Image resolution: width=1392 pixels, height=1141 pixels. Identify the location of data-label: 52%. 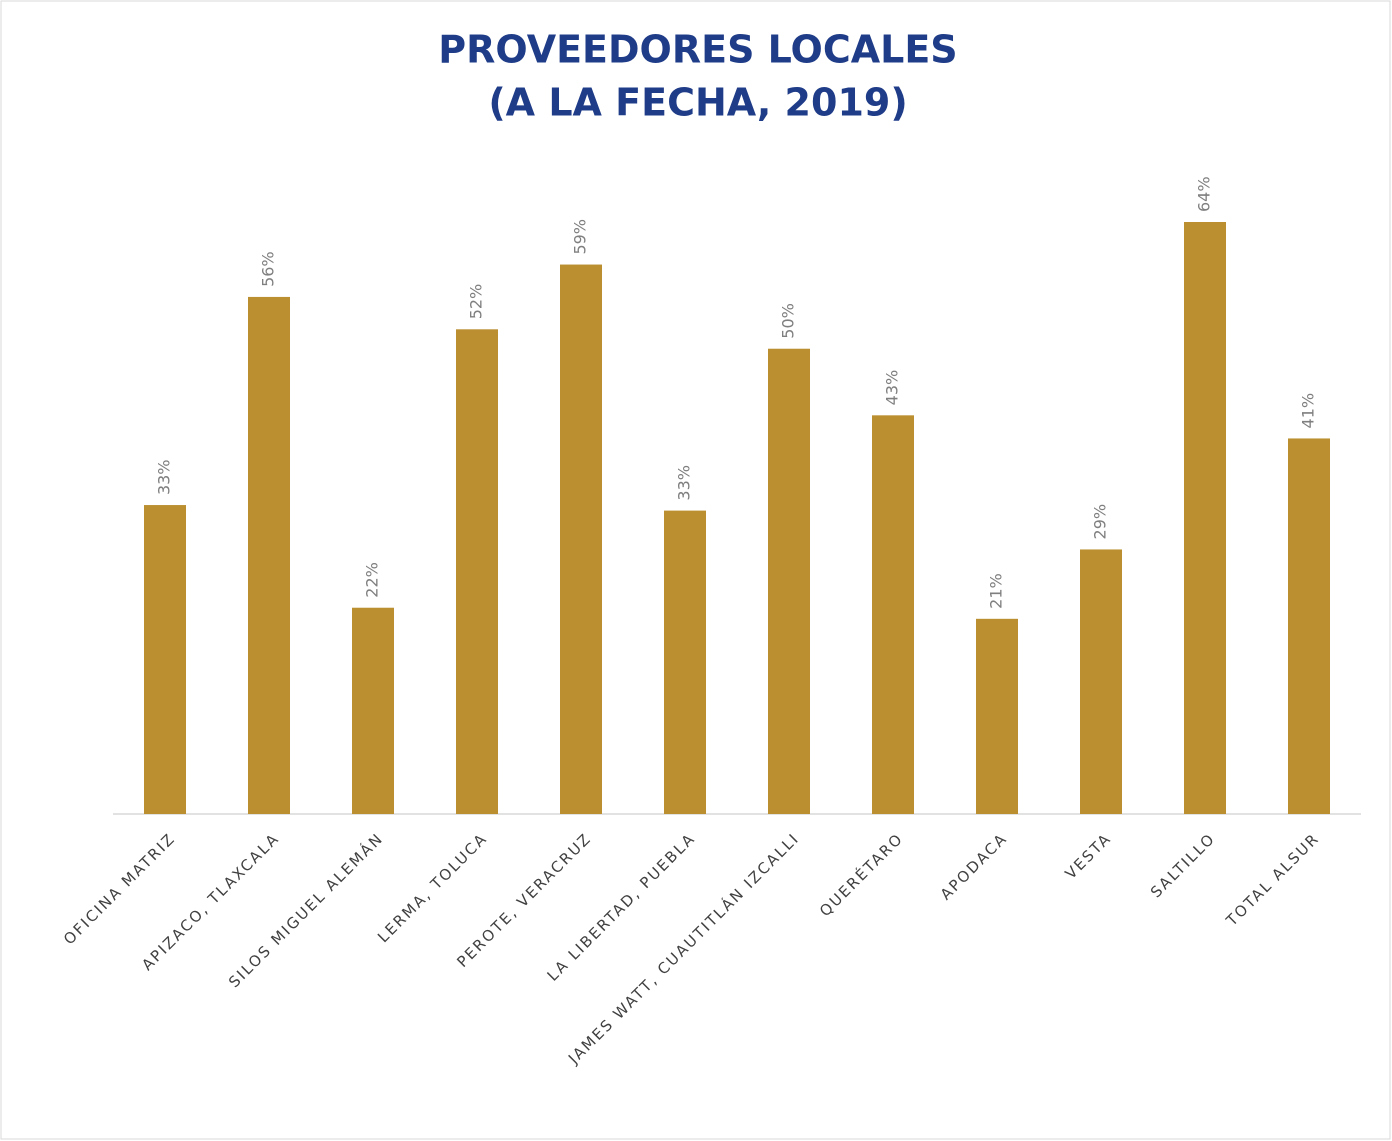
(476, 302).